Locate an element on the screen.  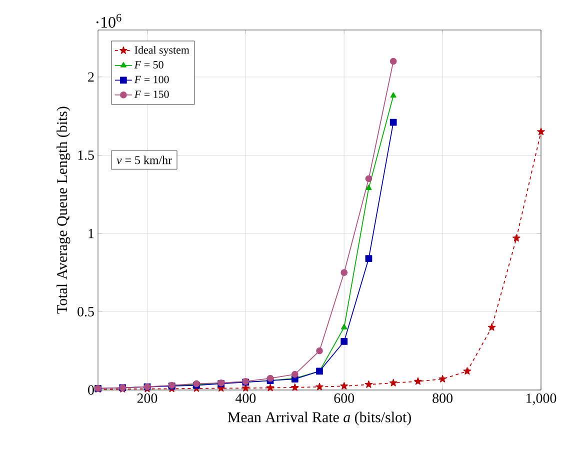
y-tick-label: 0 is located at coordinates (91, 390).